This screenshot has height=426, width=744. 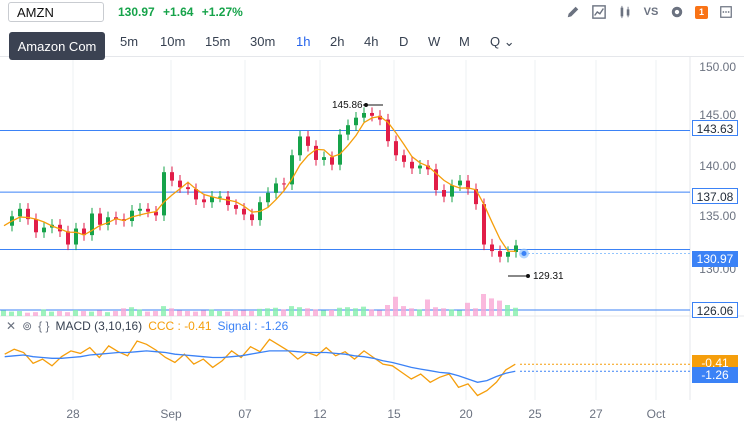 What do you see at coordinates (524, 253) in the screenshot?
I see `current-price-dot` at bounding box center [524, 253].